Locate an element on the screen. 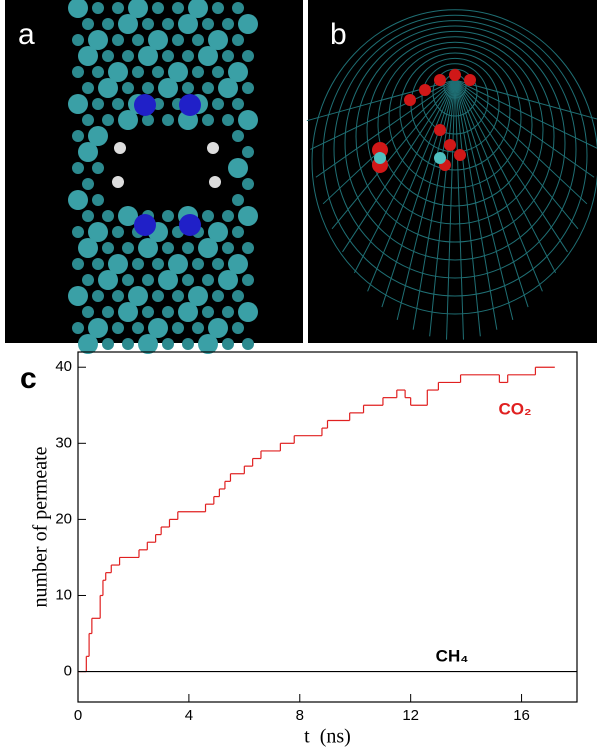 The image size is (597, 752). y-tick-label: 20 is located at coordinates (63, 518).